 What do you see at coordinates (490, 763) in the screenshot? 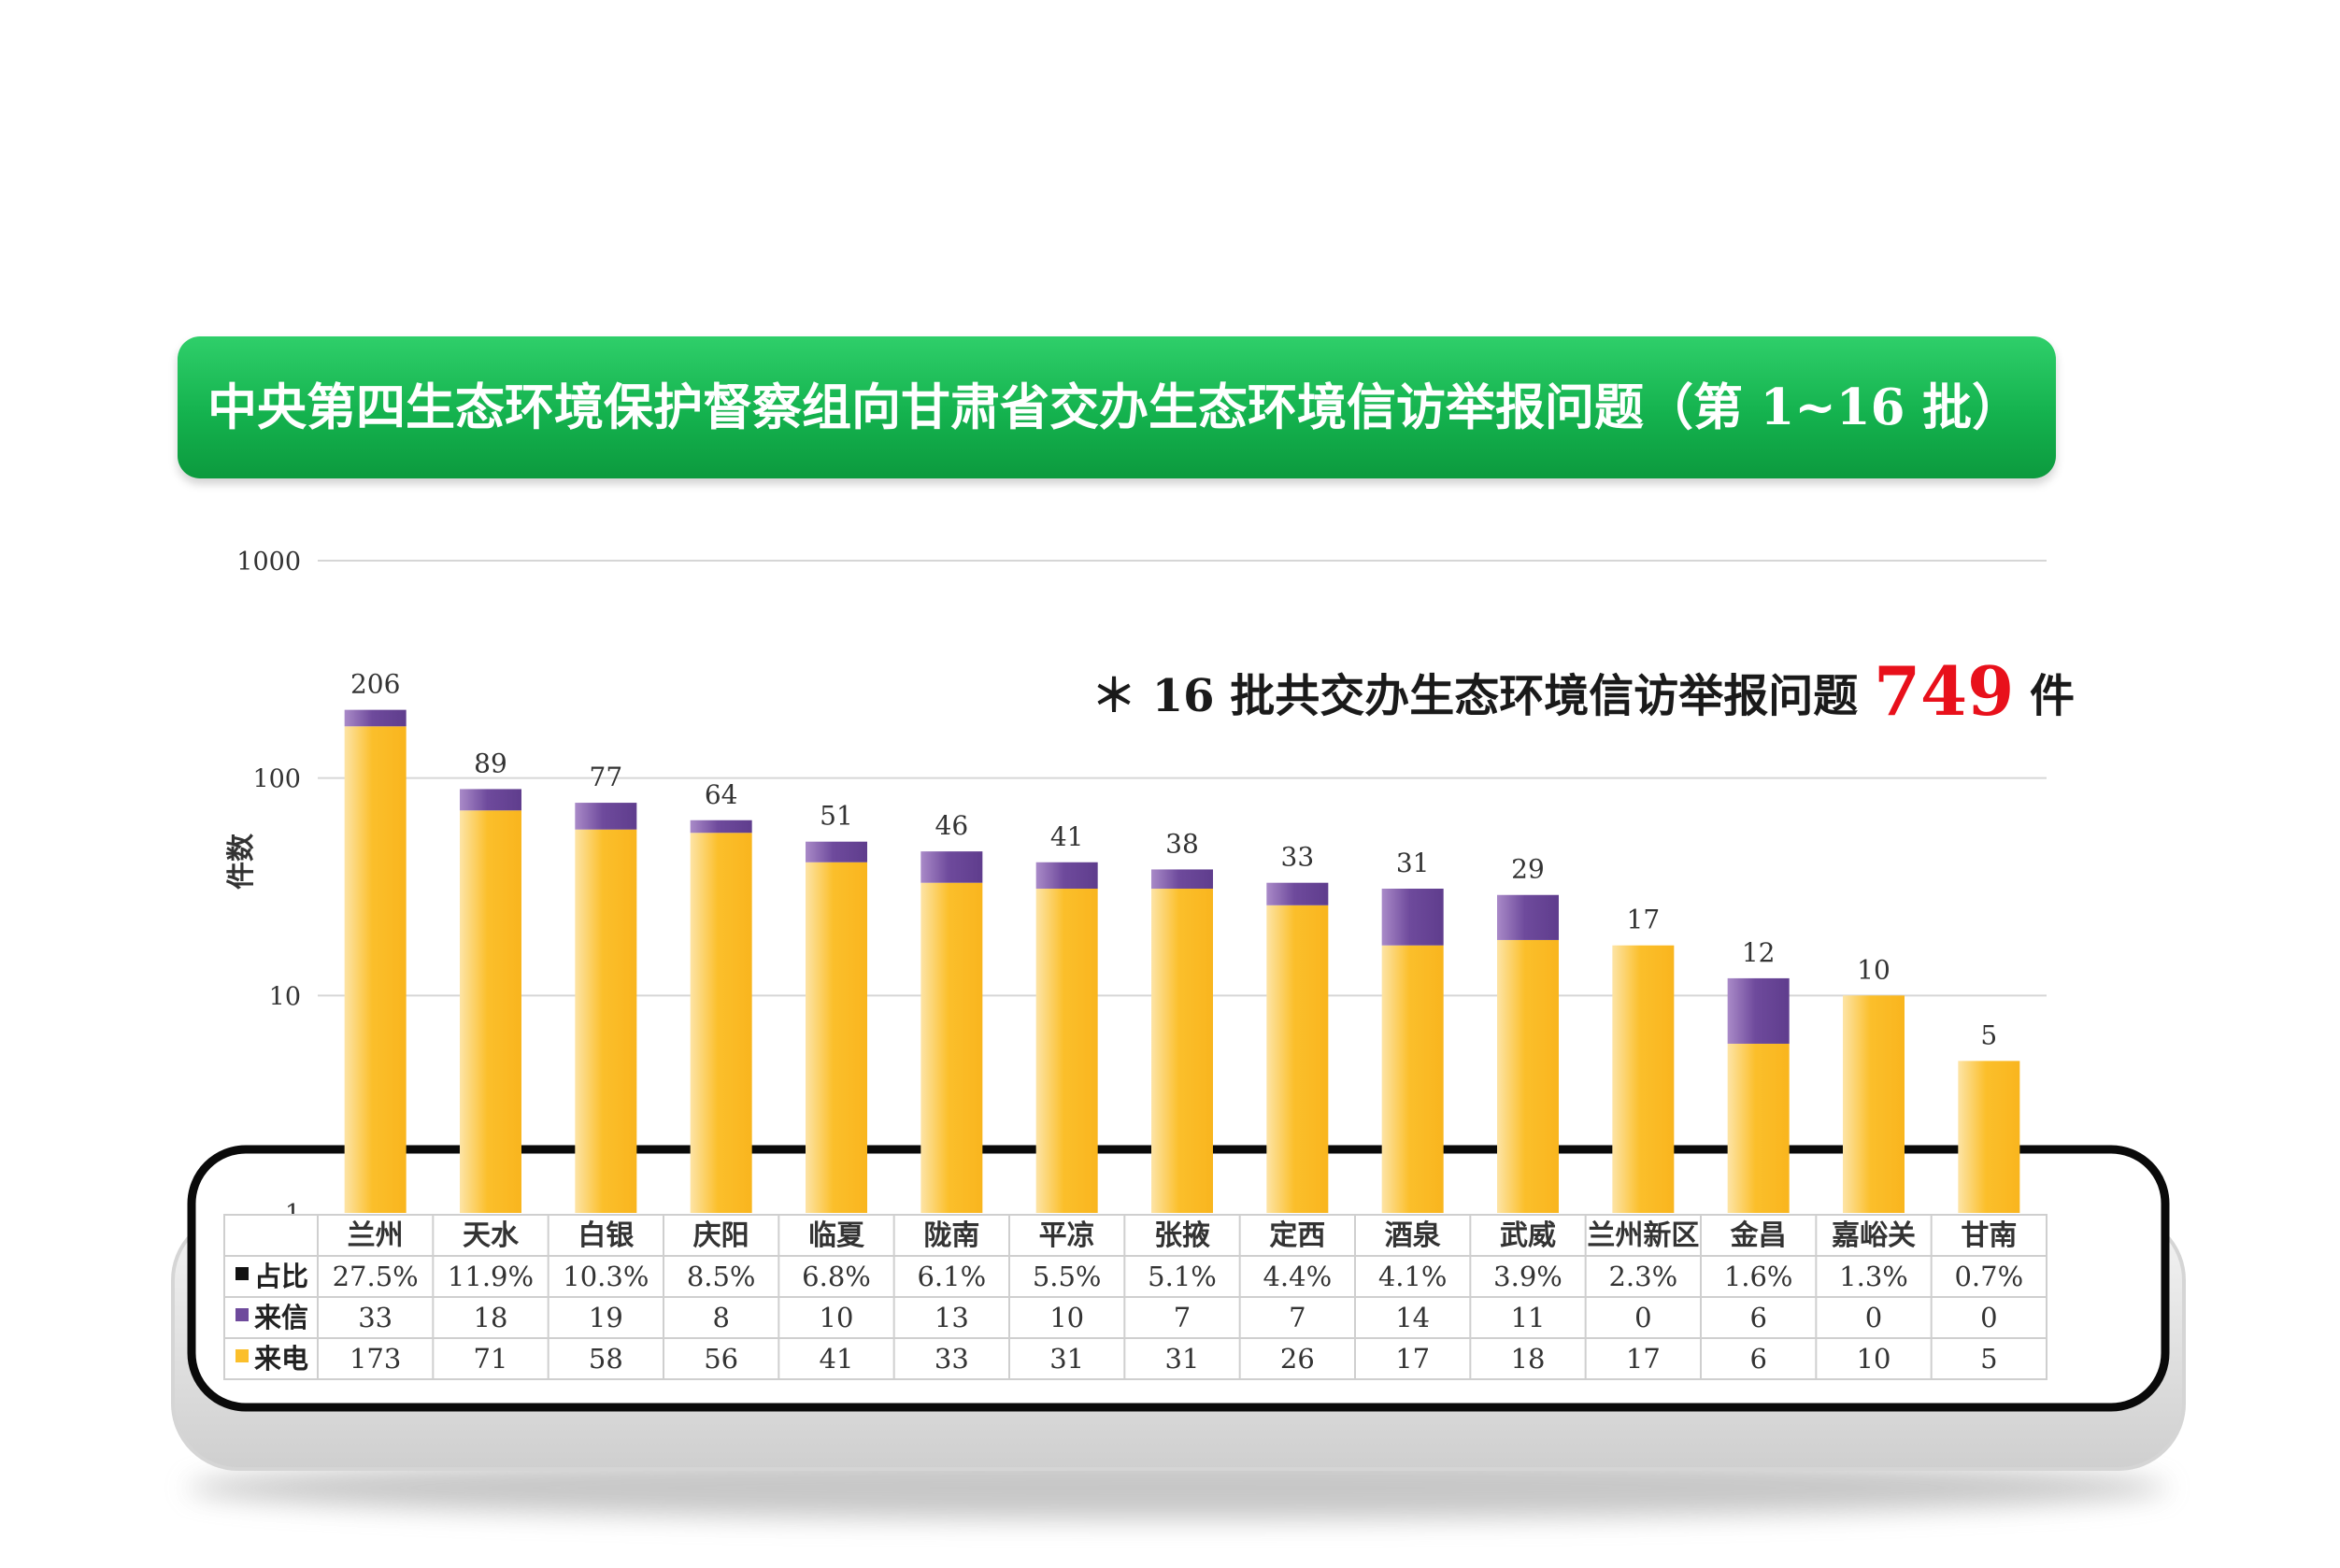
I see `data-label: 89` at bounding box center [490, 763].